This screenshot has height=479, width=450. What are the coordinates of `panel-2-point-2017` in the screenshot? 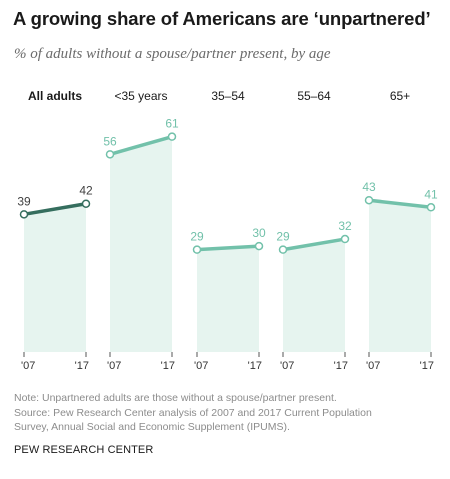 It's located at (172, 136).